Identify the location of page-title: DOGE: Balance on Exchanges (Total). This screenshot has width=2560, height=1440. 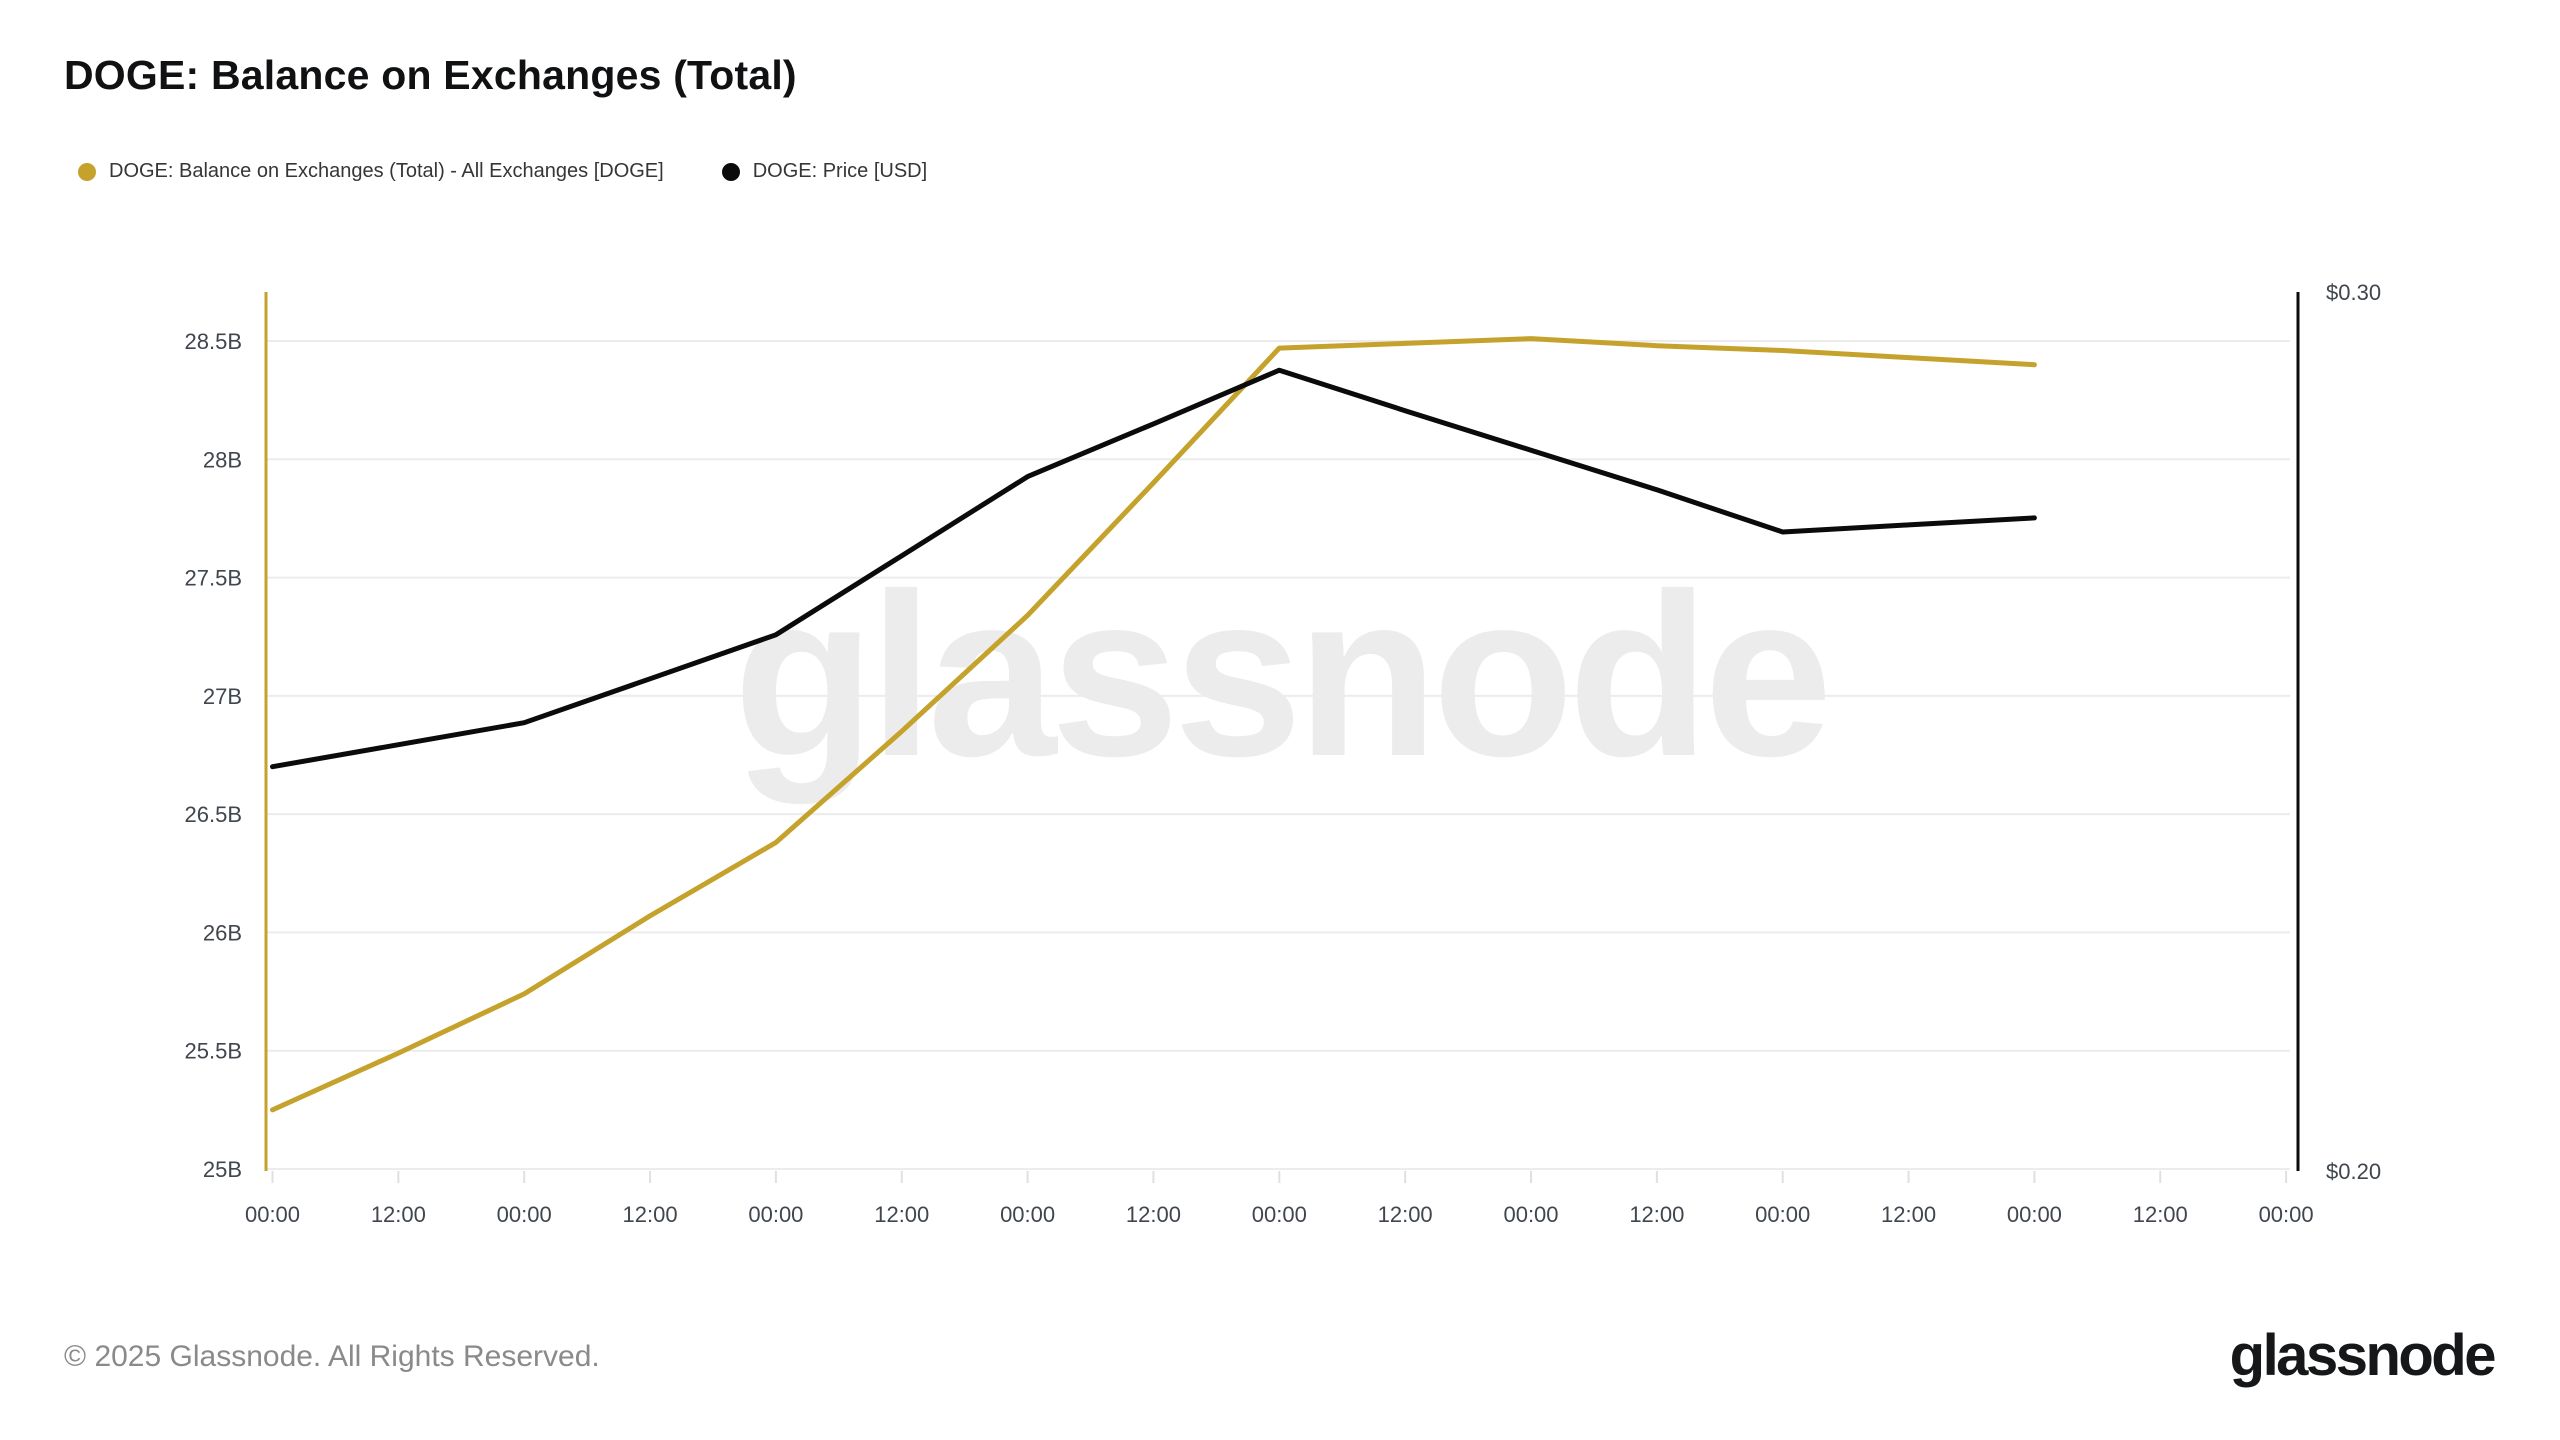
(430, 75).